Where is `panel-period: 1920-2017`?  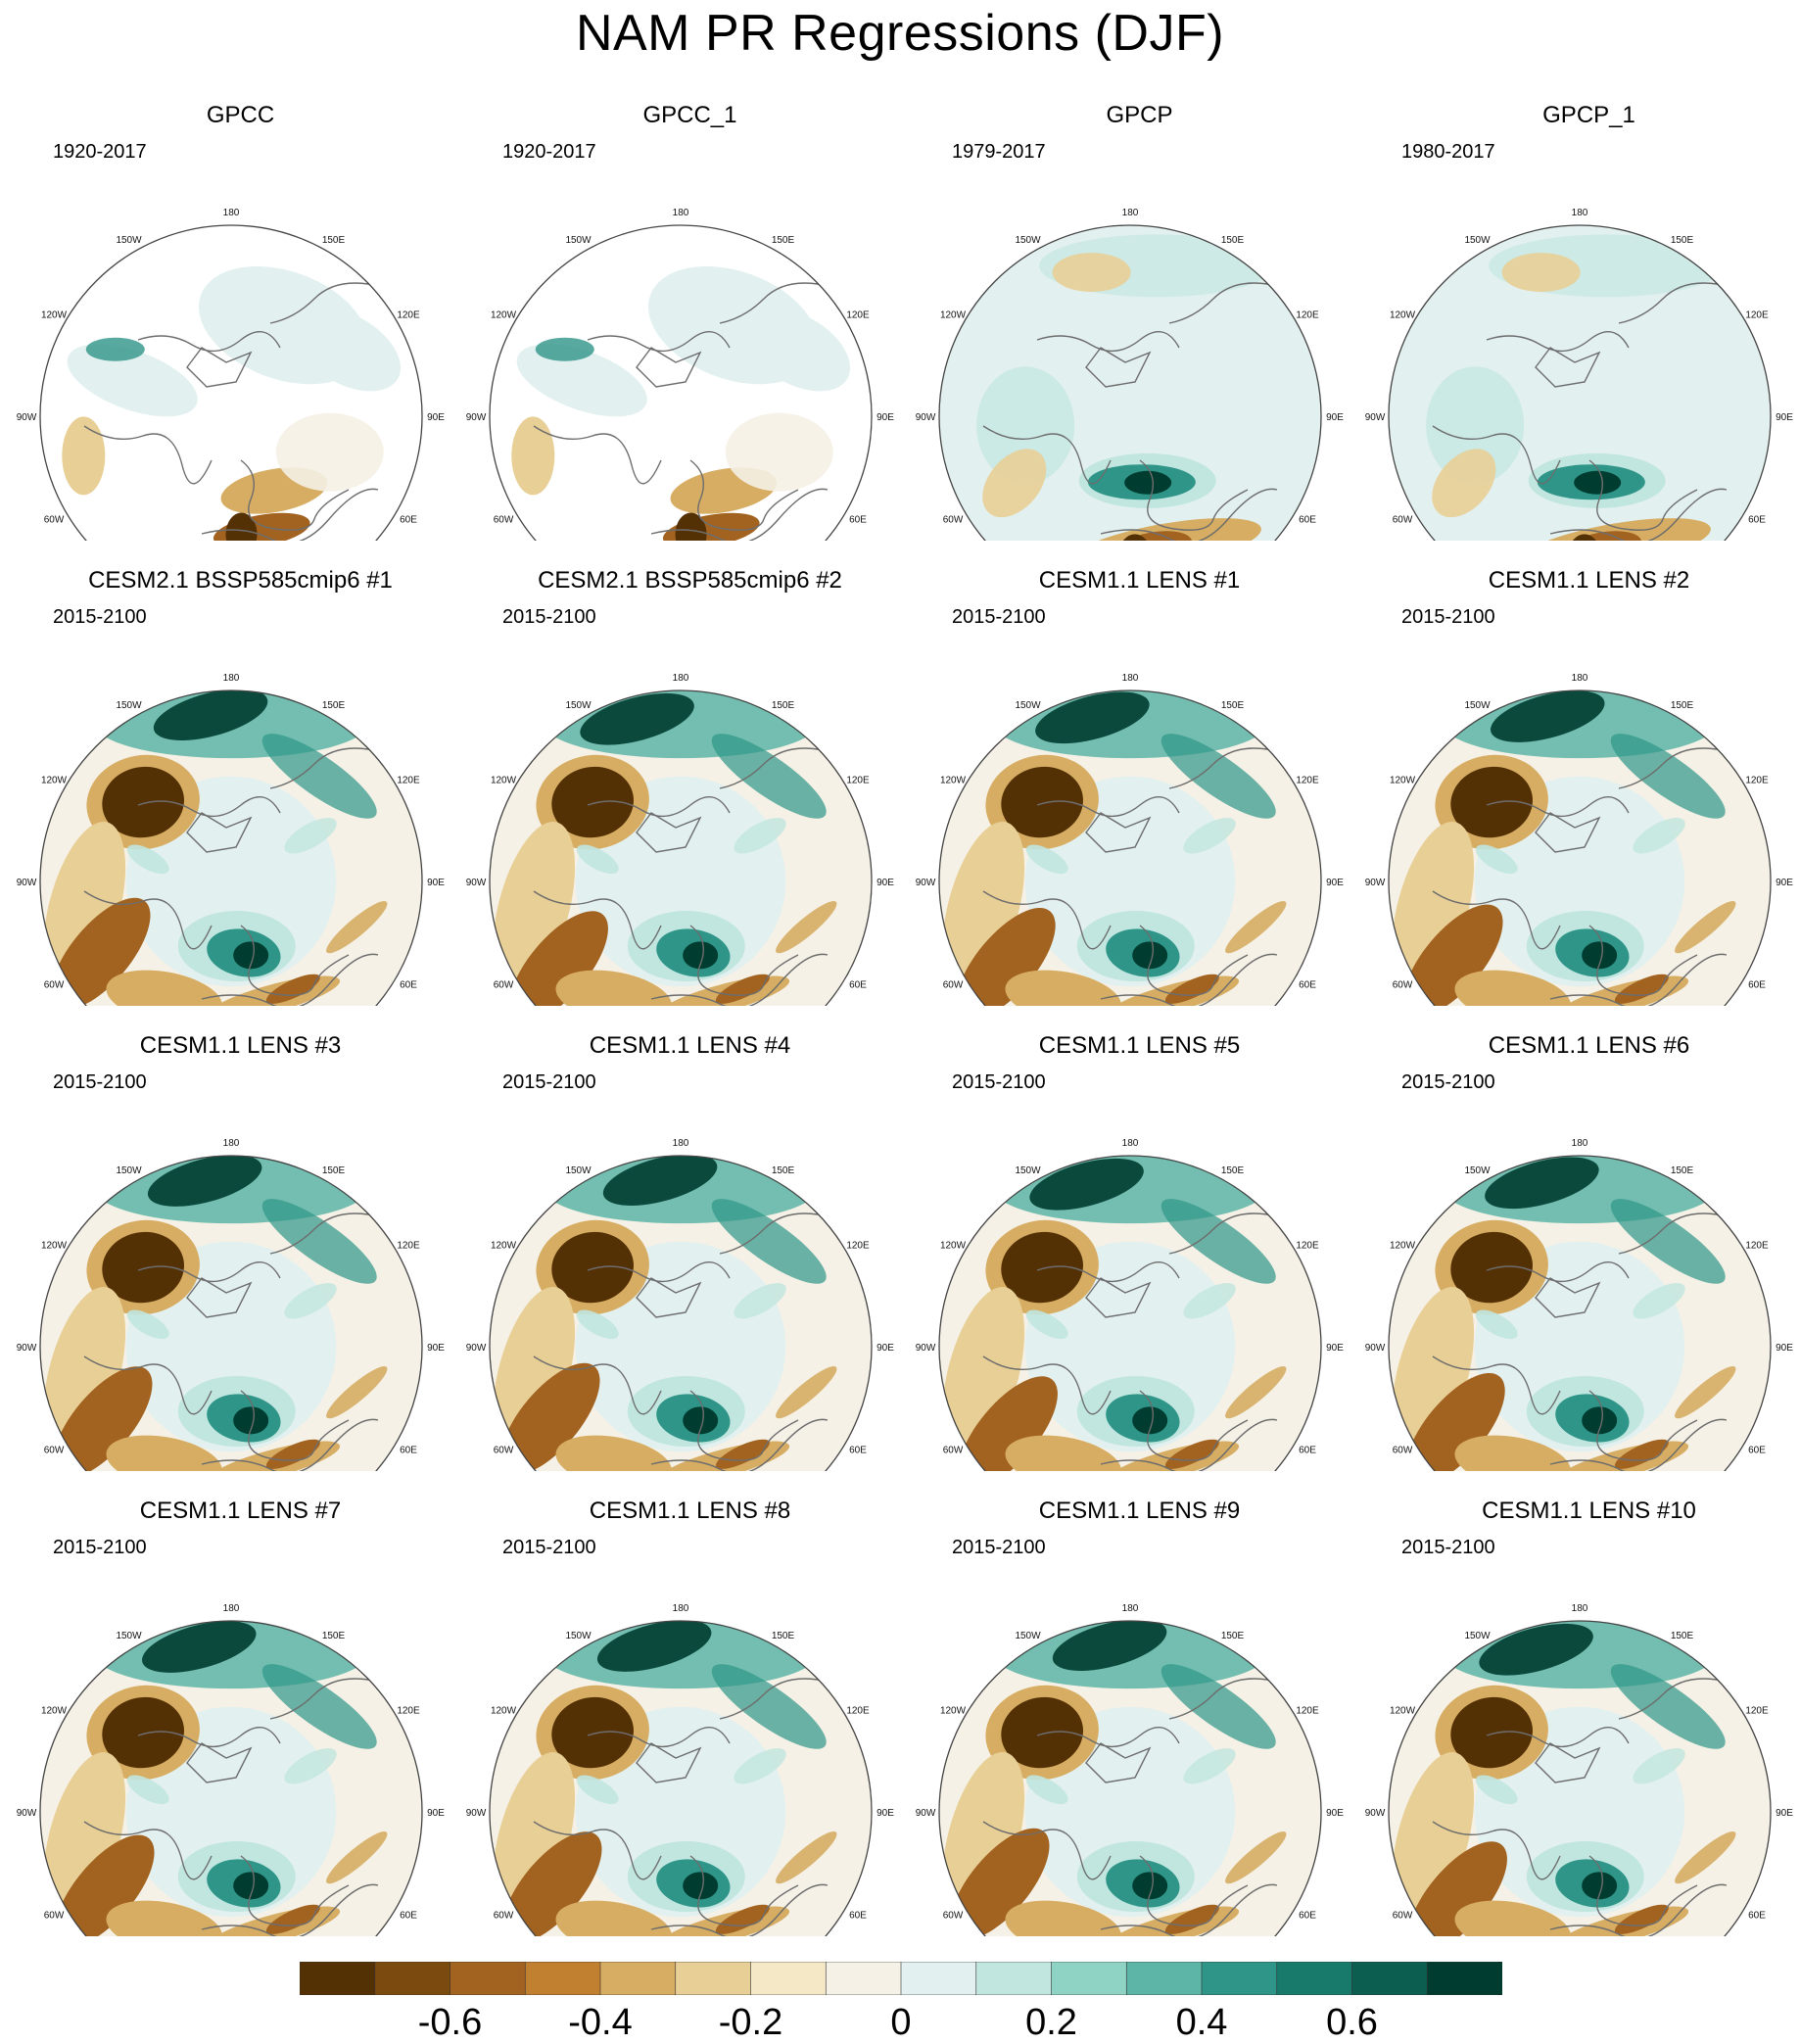
panel-period: 1920-2017 is located at coordinates (549, 152).